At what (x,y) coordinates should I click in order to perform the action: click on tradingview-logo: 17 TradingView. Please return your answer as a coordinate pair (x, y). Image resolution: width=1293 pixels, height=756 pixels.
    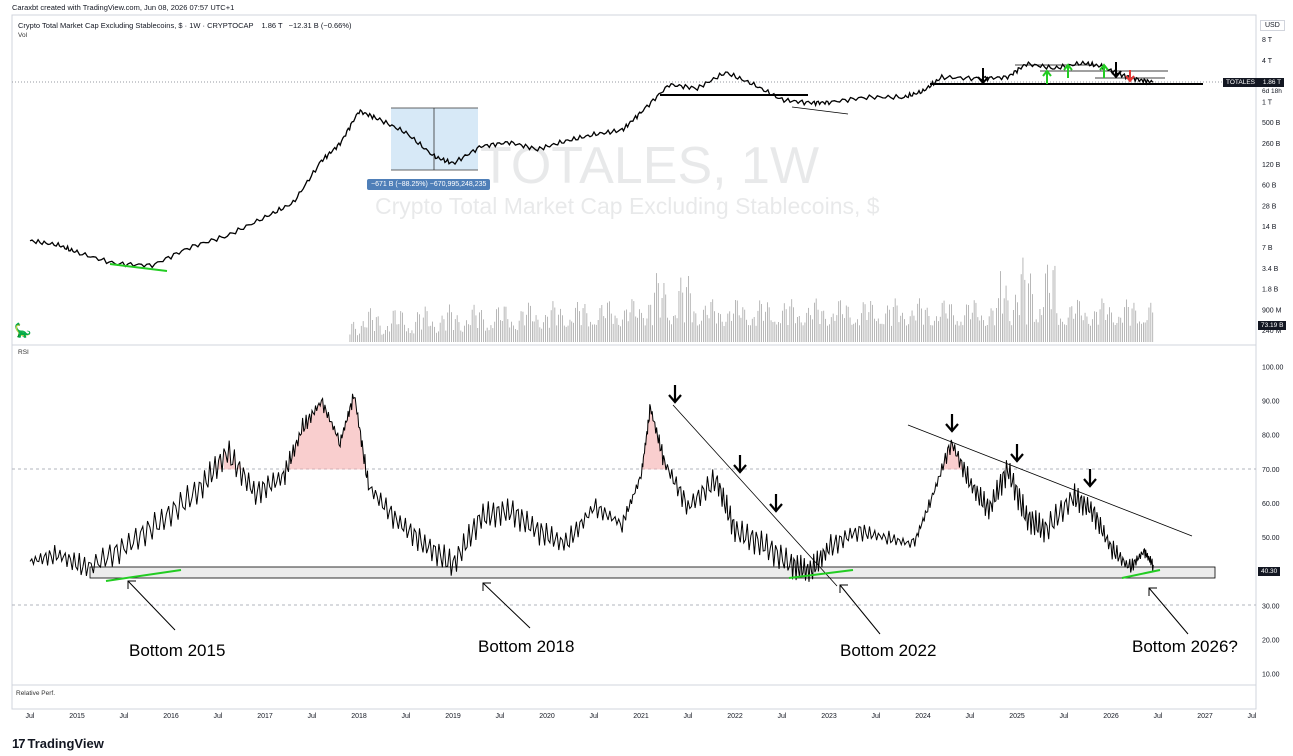
    Looking at the image, I should click on (58, 743).